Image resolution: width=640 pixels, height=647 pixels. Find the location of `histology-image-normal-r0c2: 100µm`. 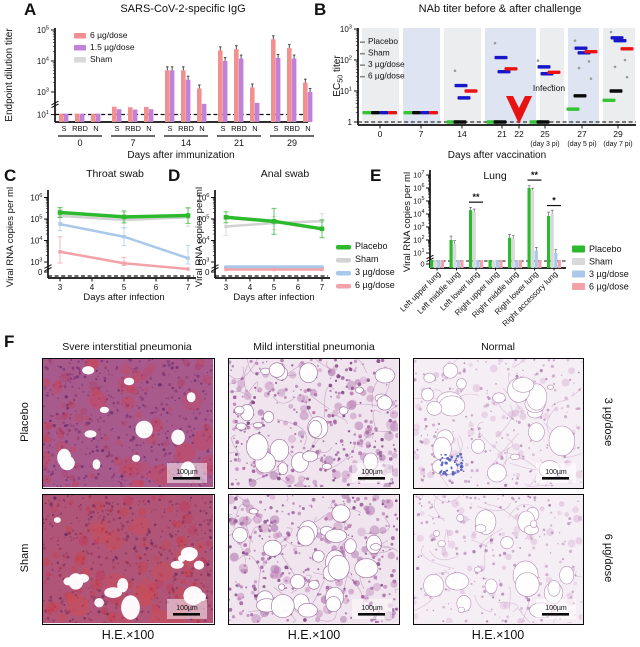

histology-image-normal-r0c2: 100µm is located at coordinates (498, 423).